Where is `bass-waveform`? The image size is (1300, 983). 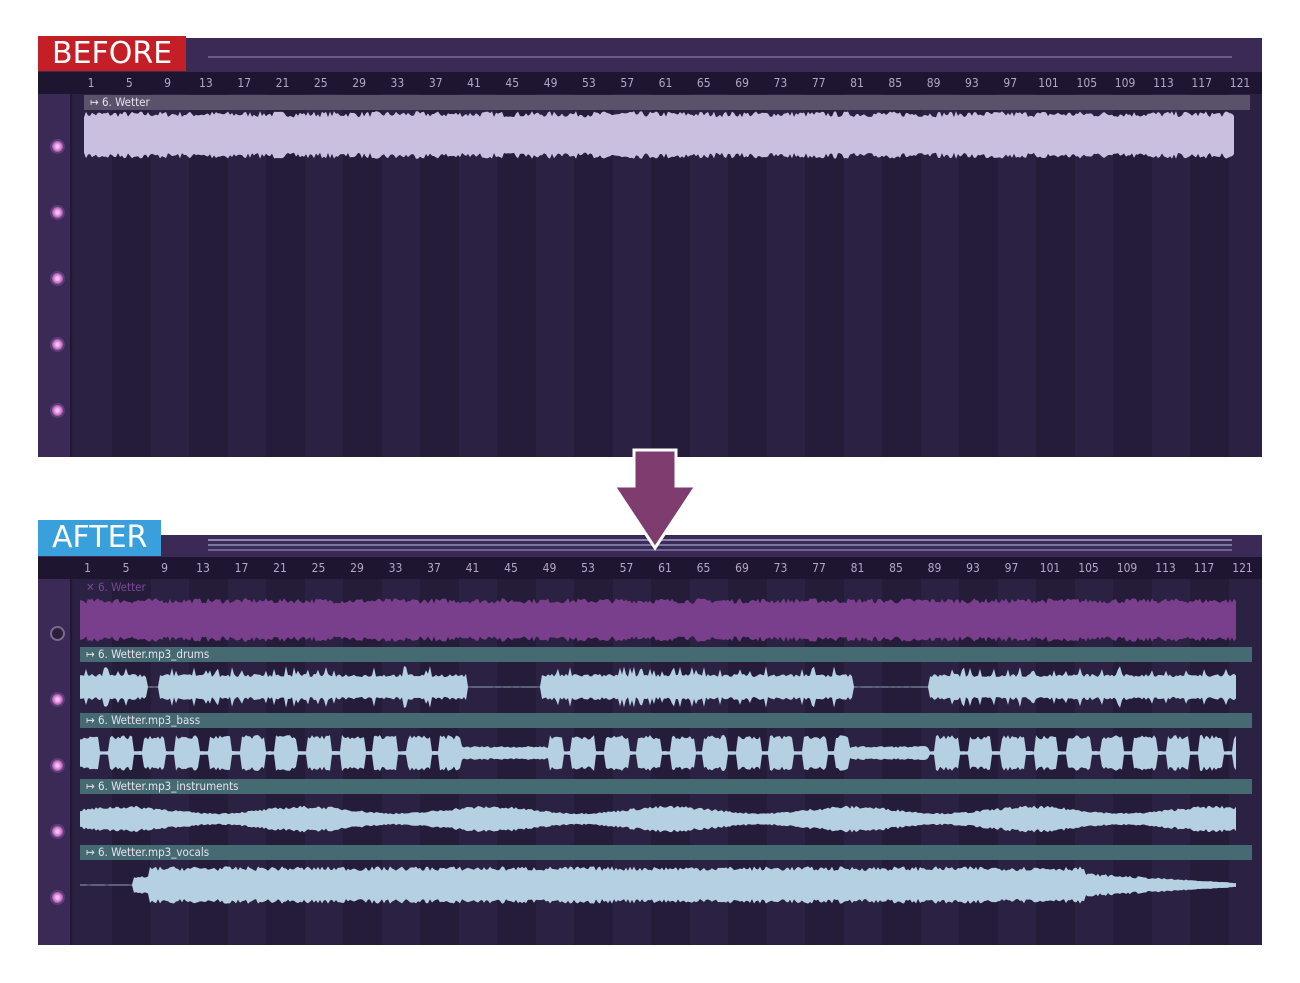
bass-waveform is located at coordinates (658, 753).